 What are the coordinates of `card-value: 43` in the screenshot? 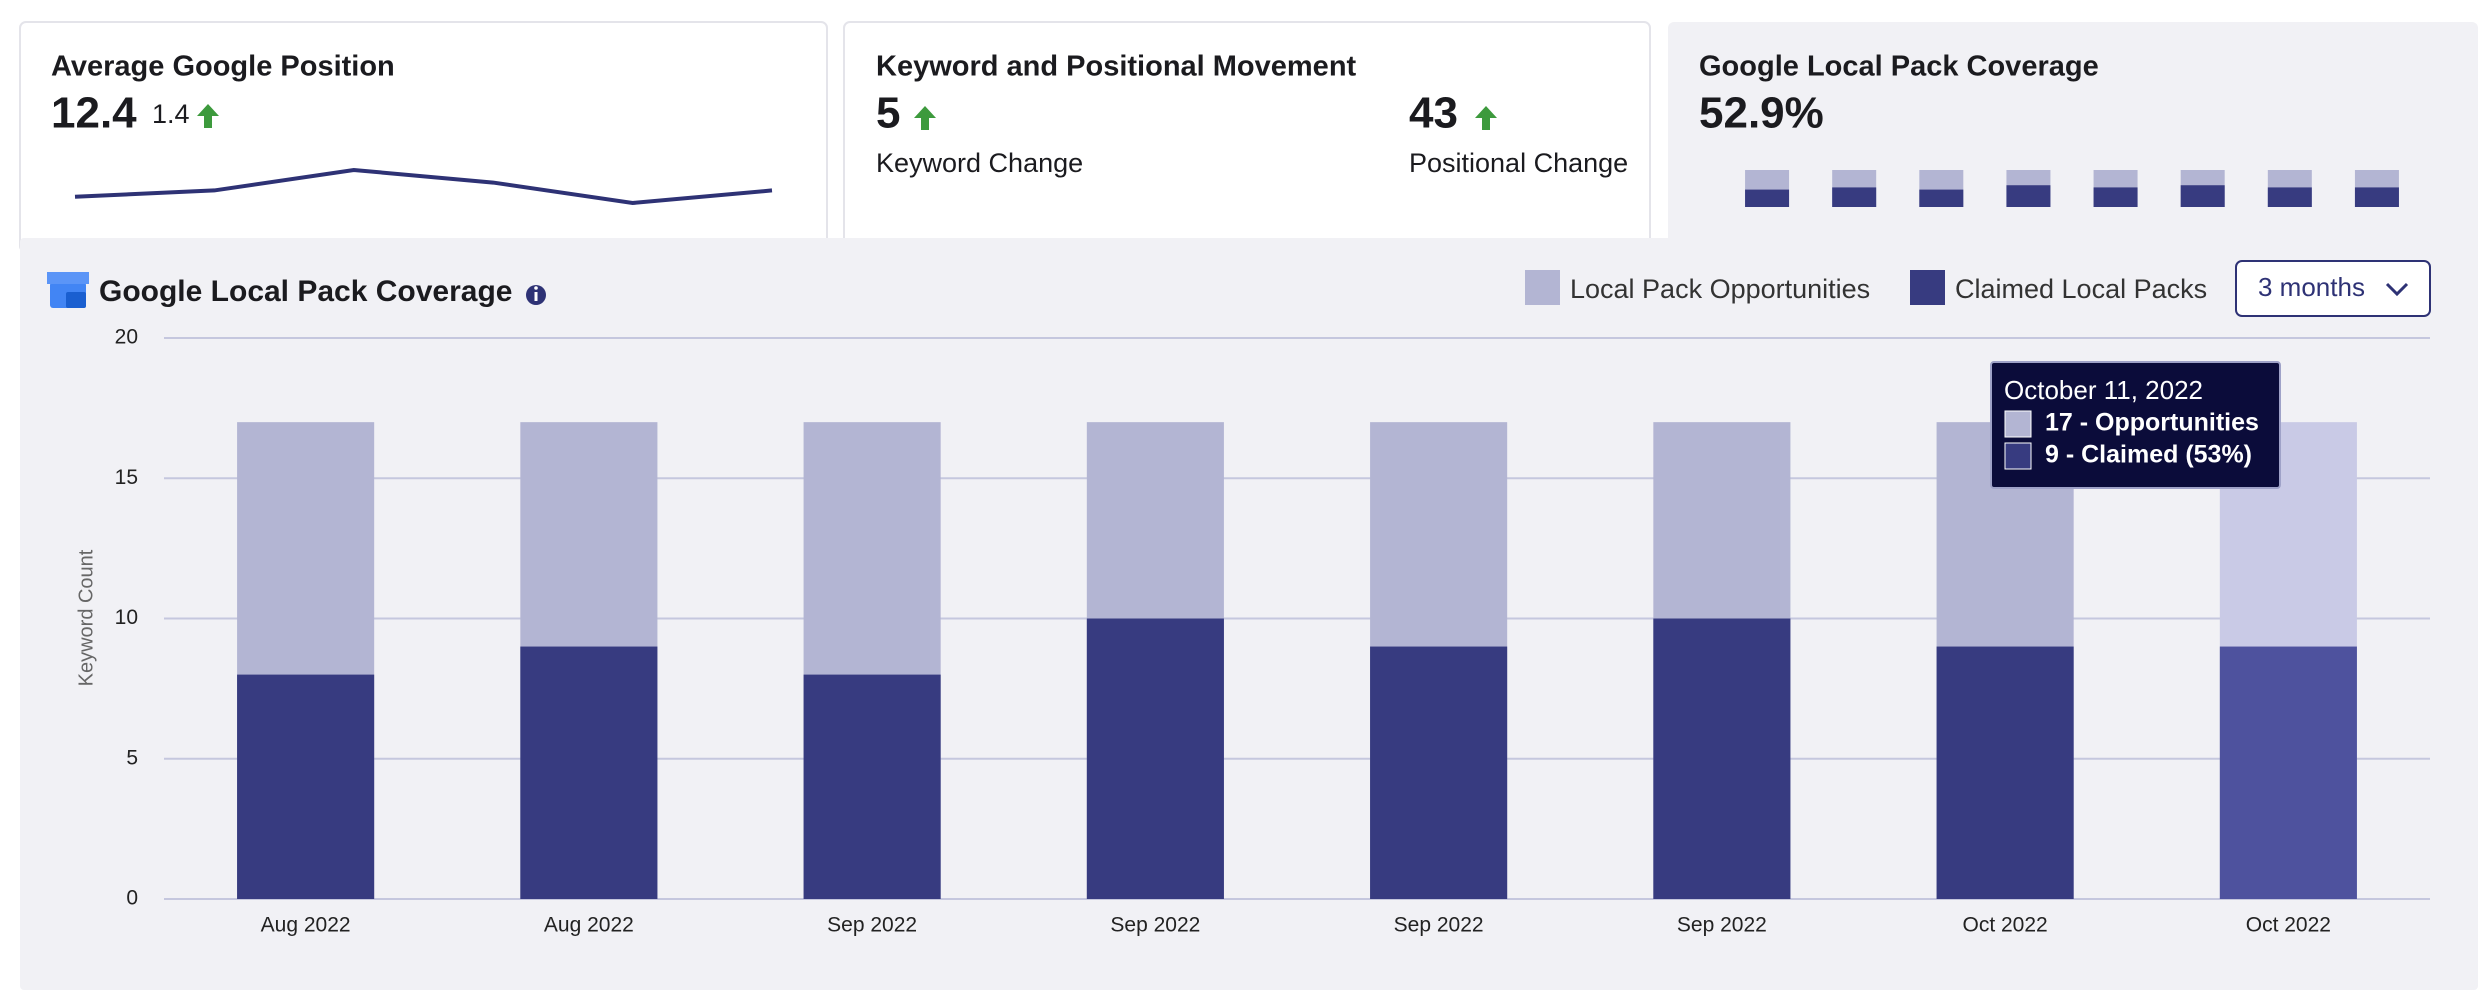 It's located at (1433, 113).